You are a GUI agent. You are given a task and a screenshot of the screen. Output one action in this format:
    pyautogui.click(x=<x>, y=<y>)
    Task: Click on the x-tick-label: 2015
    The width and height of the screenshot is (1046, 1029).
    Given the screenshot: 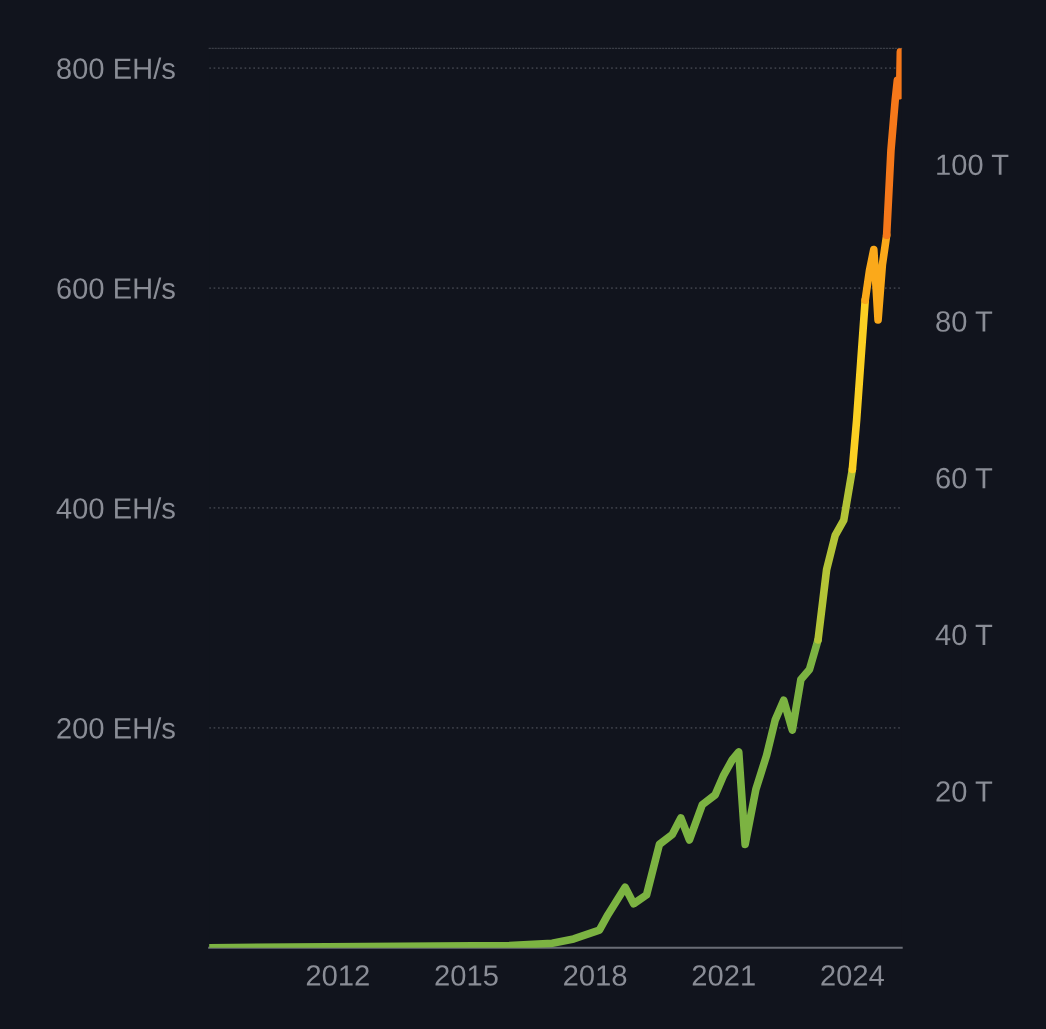 What is the action you would take?
    pyautogui.click(x=466, y=975)
    